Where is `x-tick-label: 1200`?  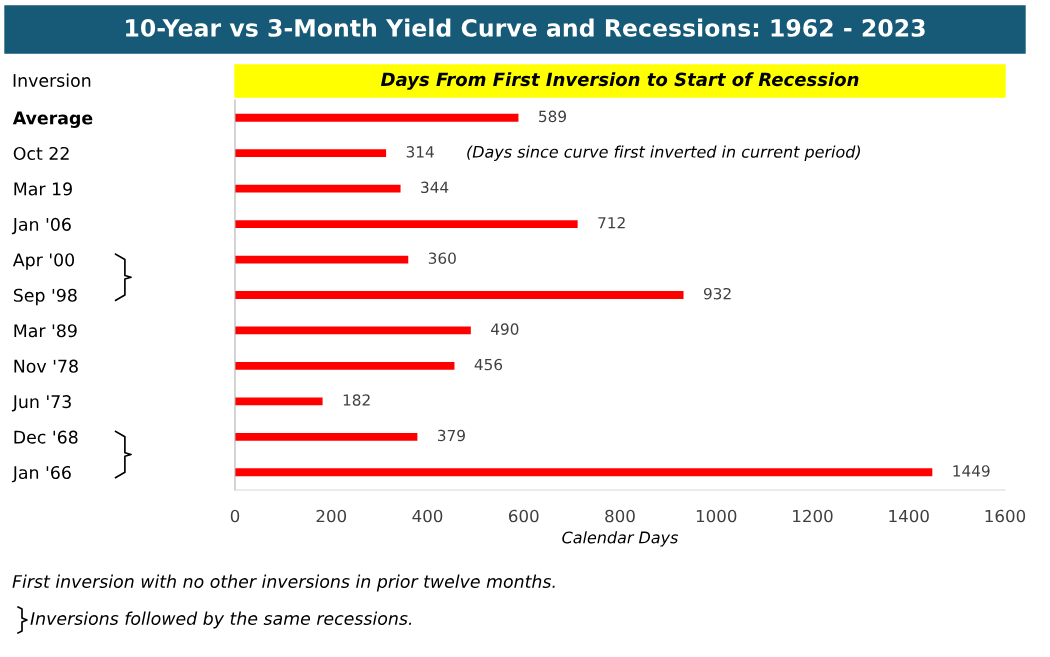
x-tick-label: 1200 is located at coordinates (813, 516).